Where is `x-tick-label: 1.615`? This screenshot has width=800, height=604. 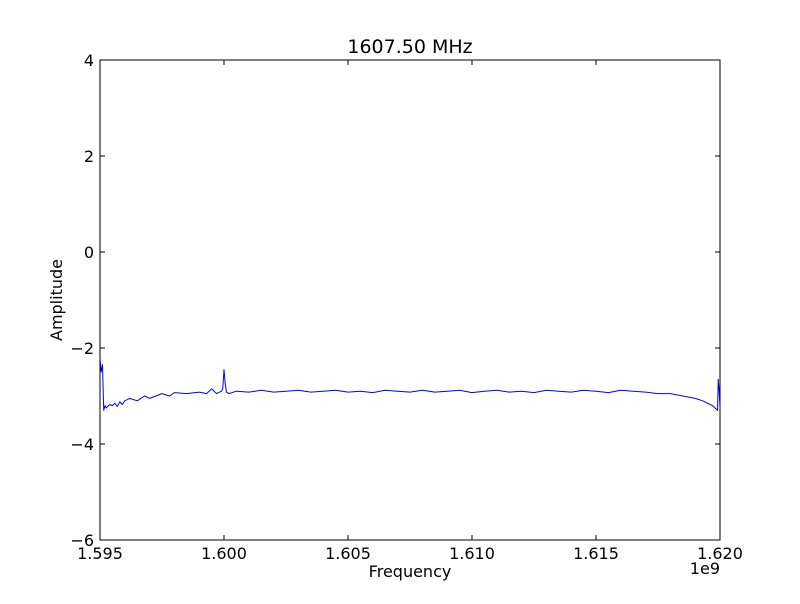 x-tick-label: 1.615 is located at coordinates (596, 553).